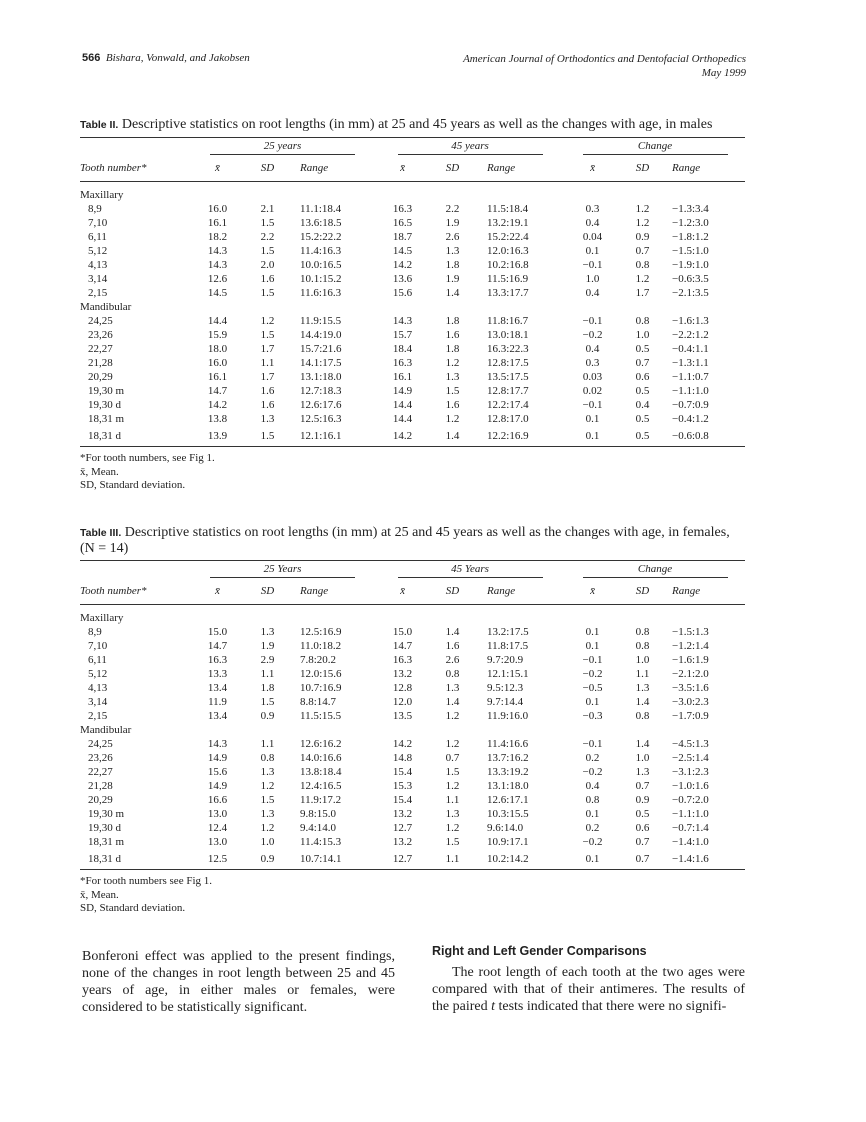 The image size is (866, 1122). What do you see at coordinates (690, 800) in the screenshot?
I see `cell: −0.7:2.0` at bounding box center [690, 800].